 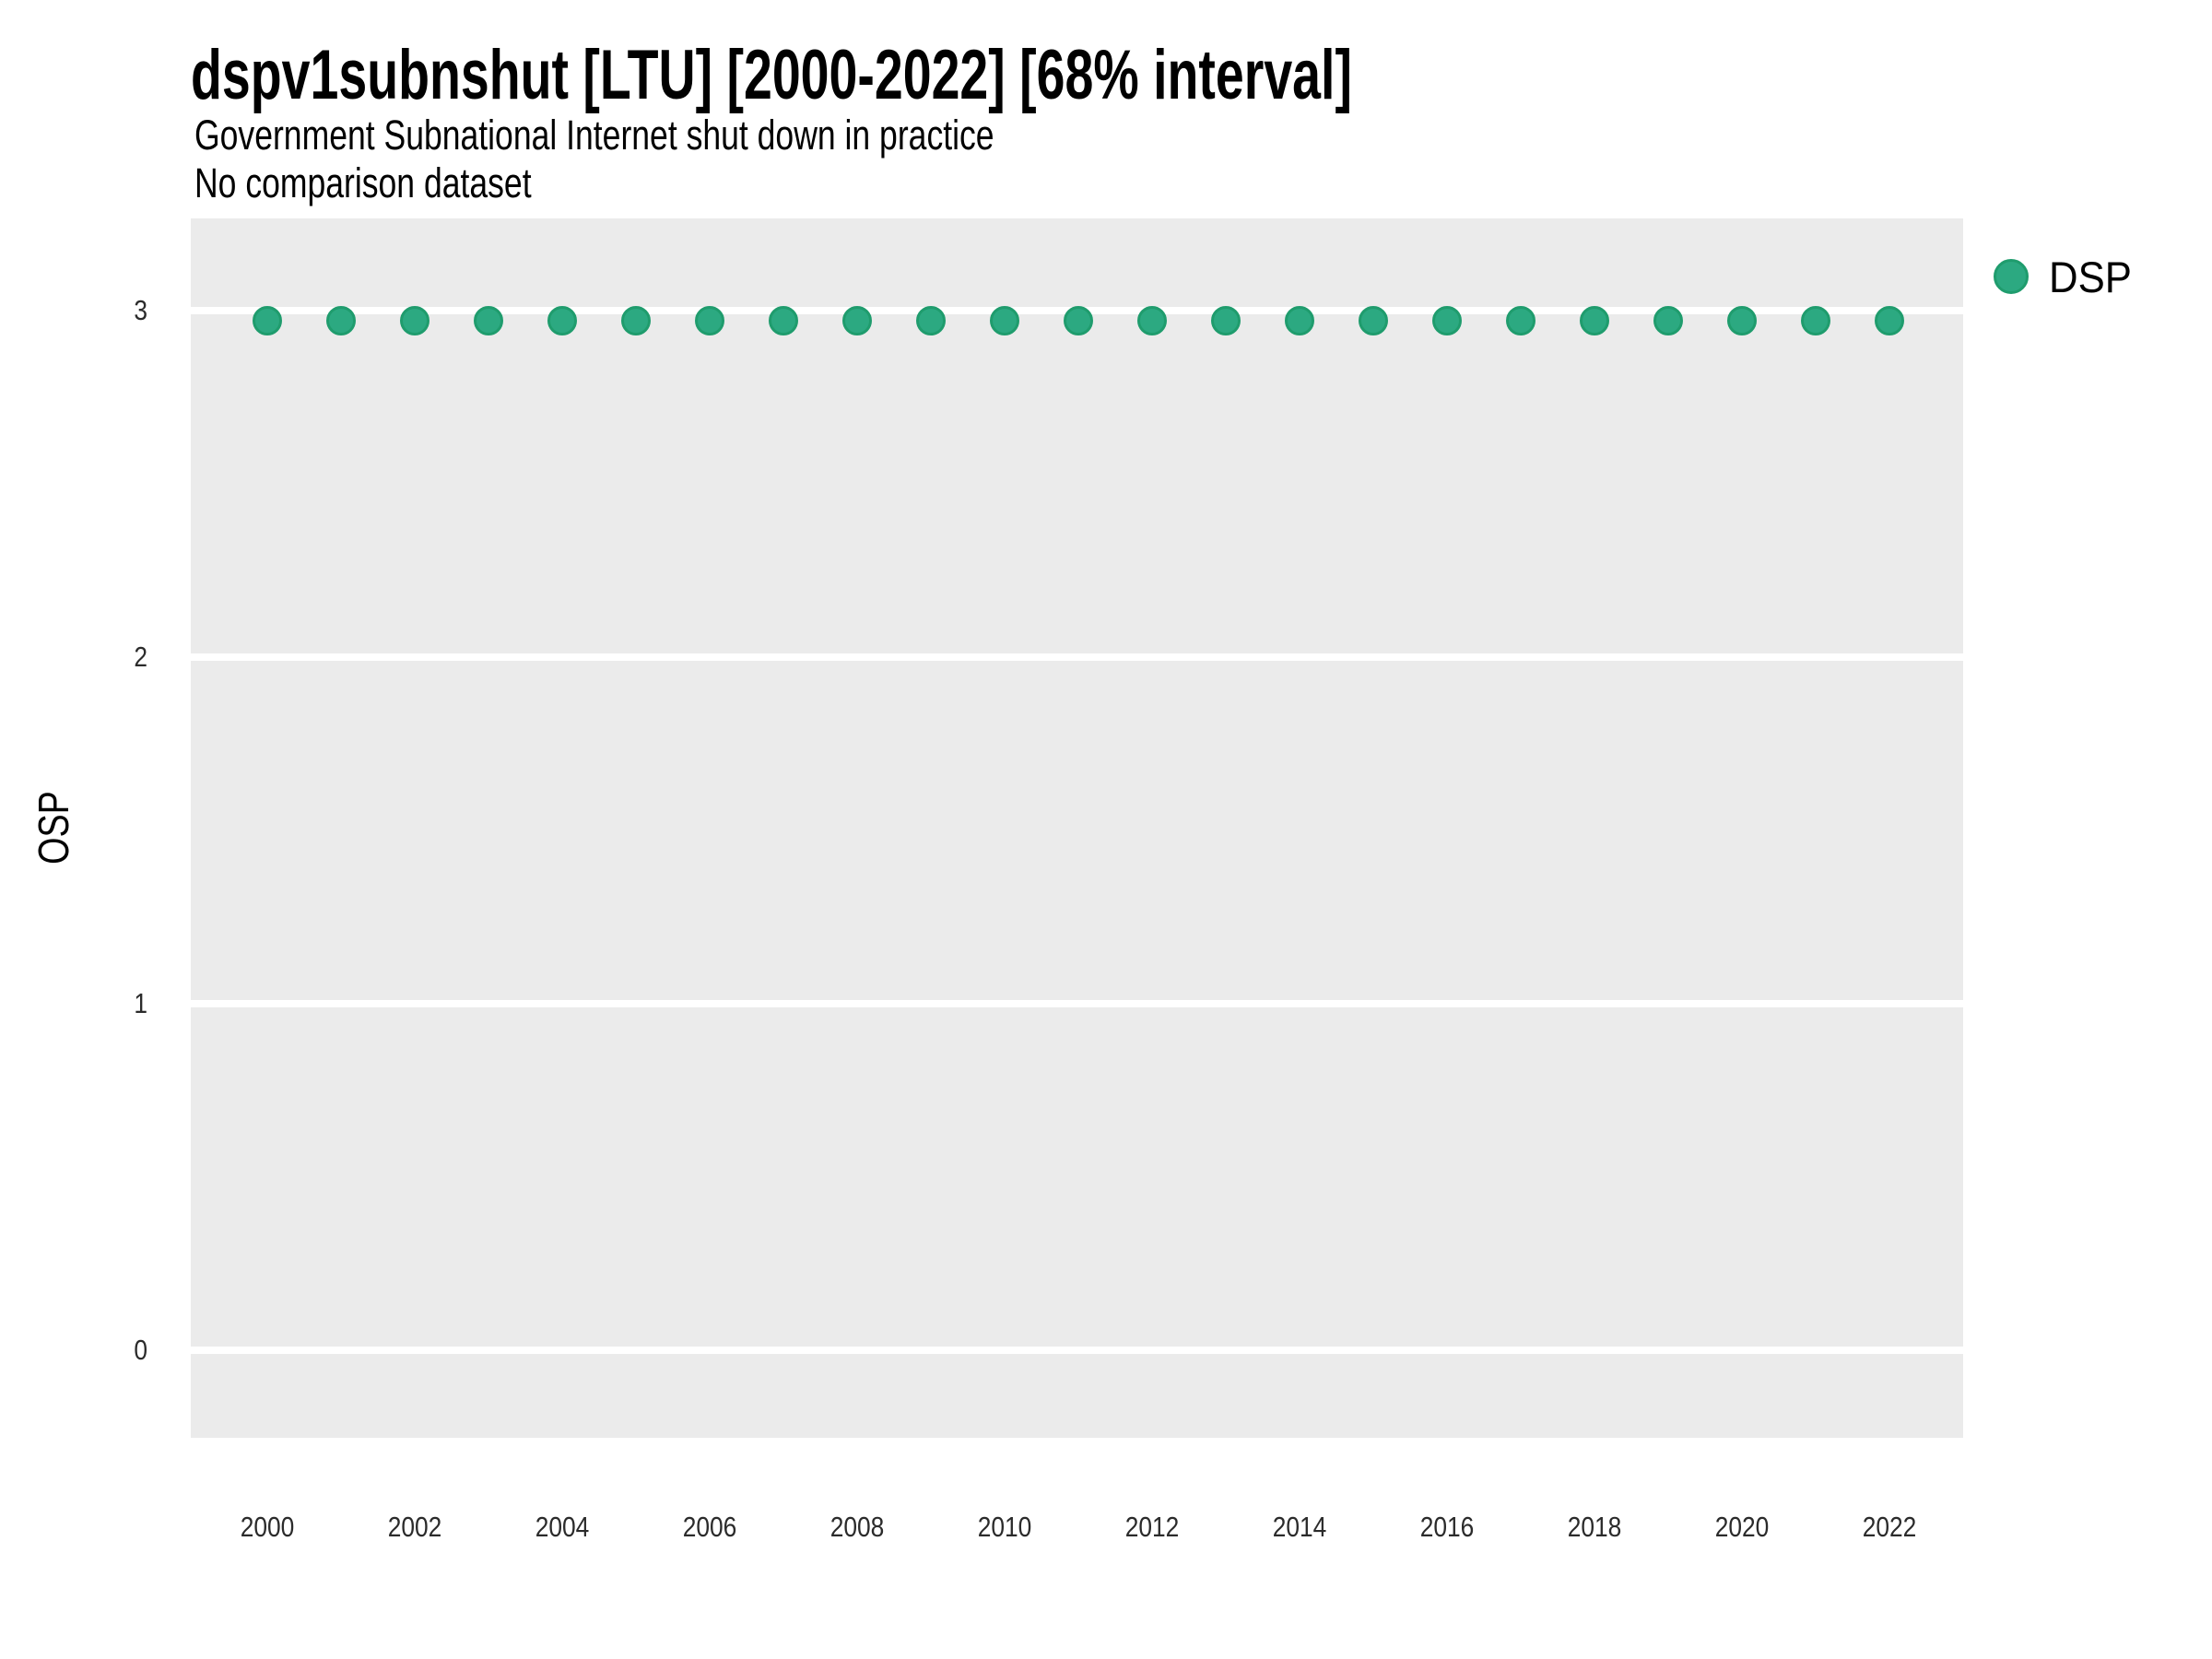 I want to click on y-tick-label: 0, so click(x=140, y=1350).